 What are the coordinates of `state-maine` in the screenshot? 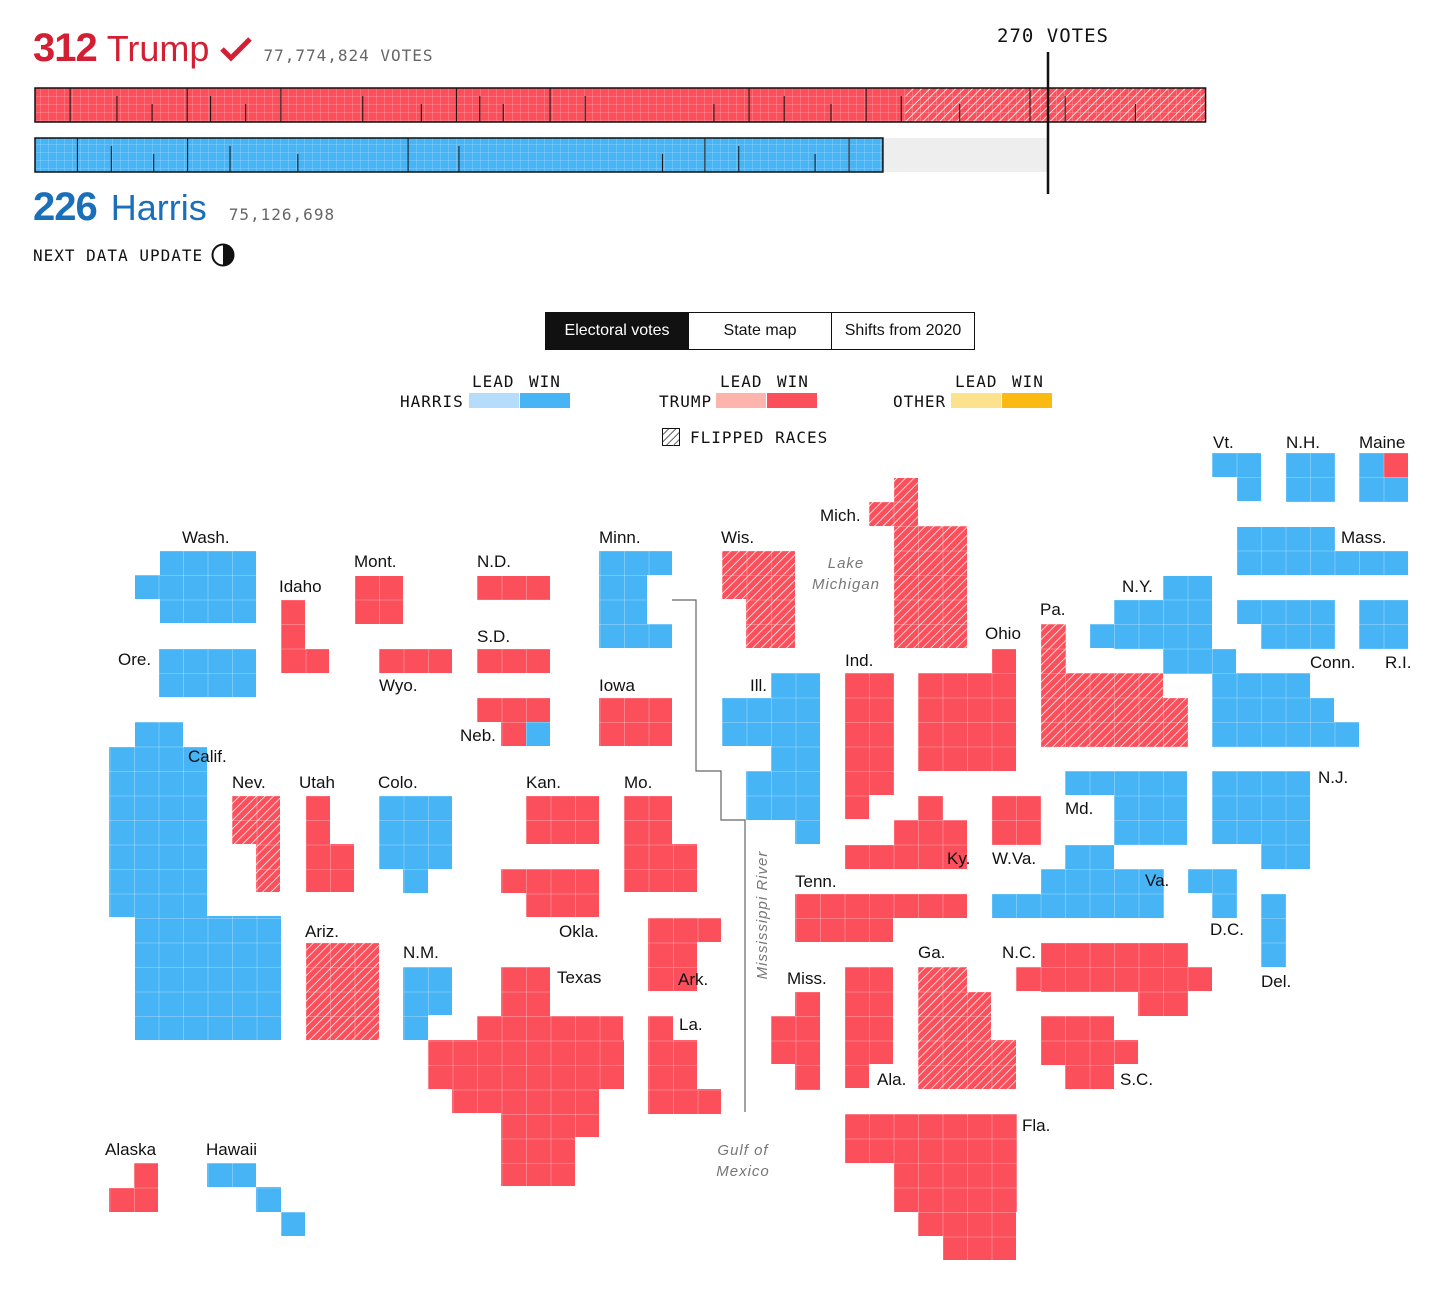 It's located at (1383, 477).